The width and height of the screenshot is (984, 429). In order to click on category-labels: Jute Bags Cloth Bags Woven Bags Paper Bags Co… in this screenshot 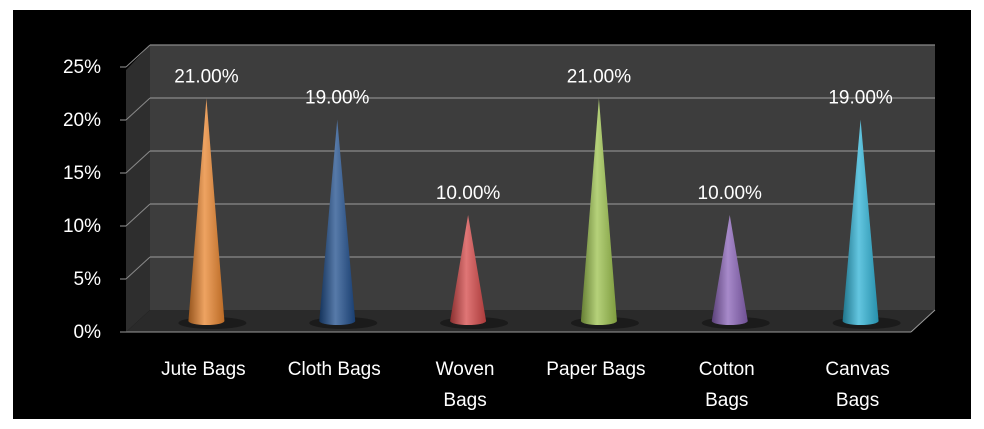, I will do `click(525, 385)`.